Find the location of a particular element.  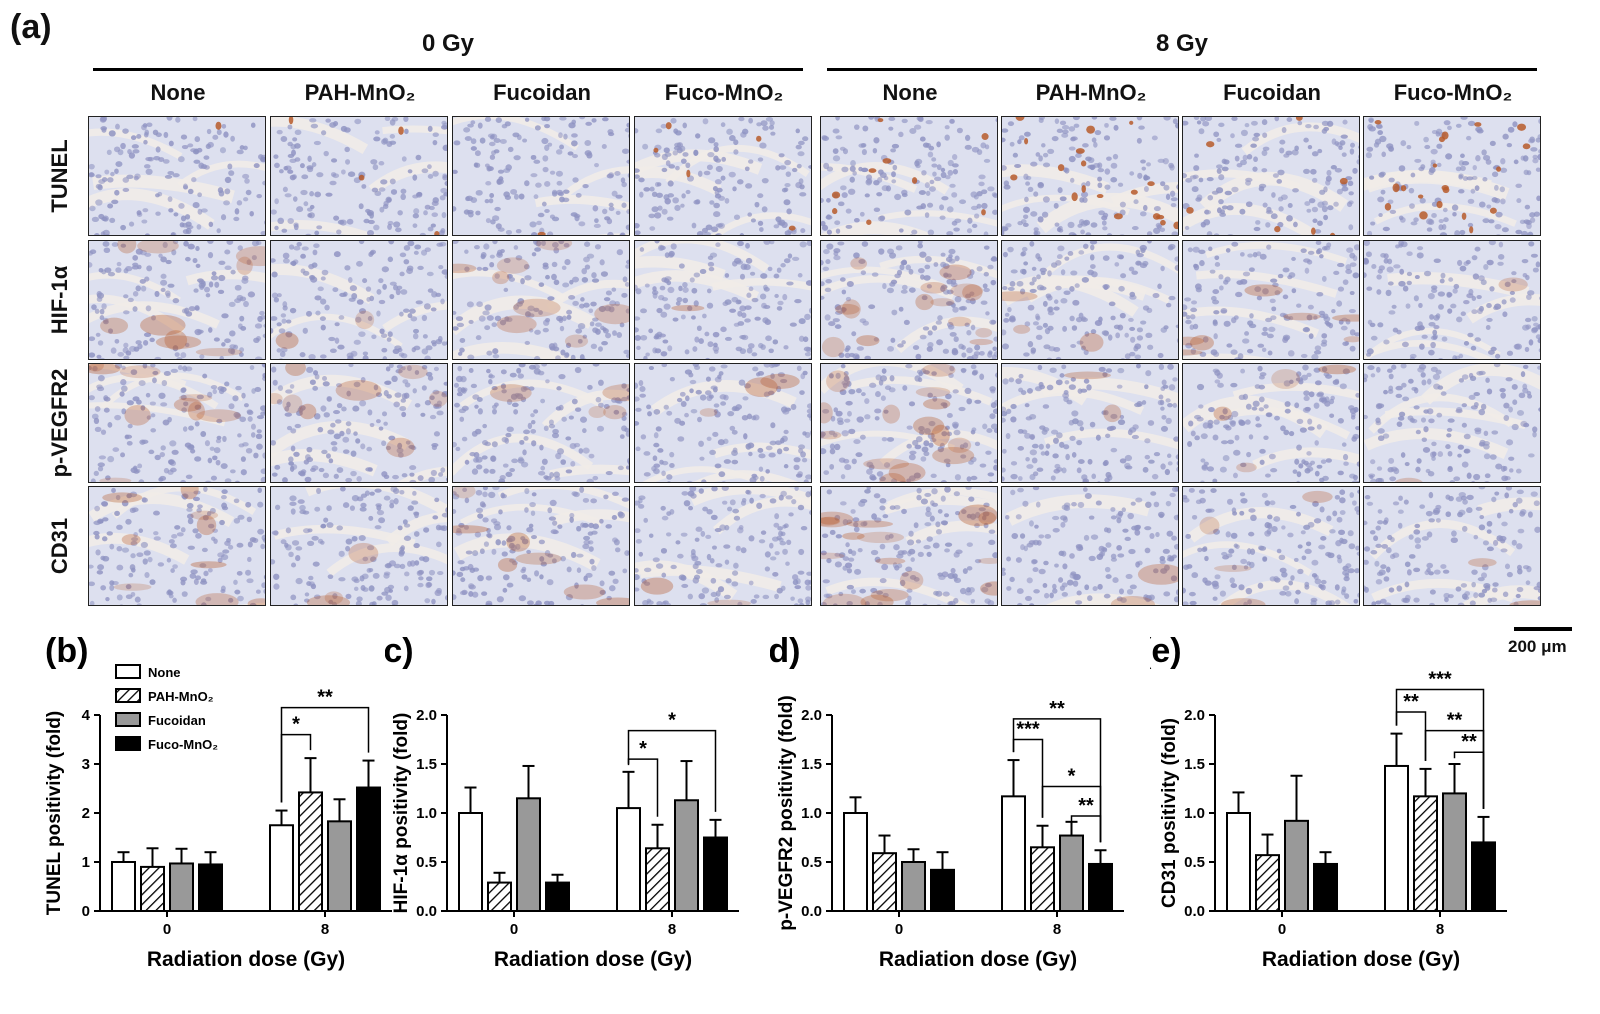

column-header-1: PAH-MnO₂ is located at coordinates (360, 92).